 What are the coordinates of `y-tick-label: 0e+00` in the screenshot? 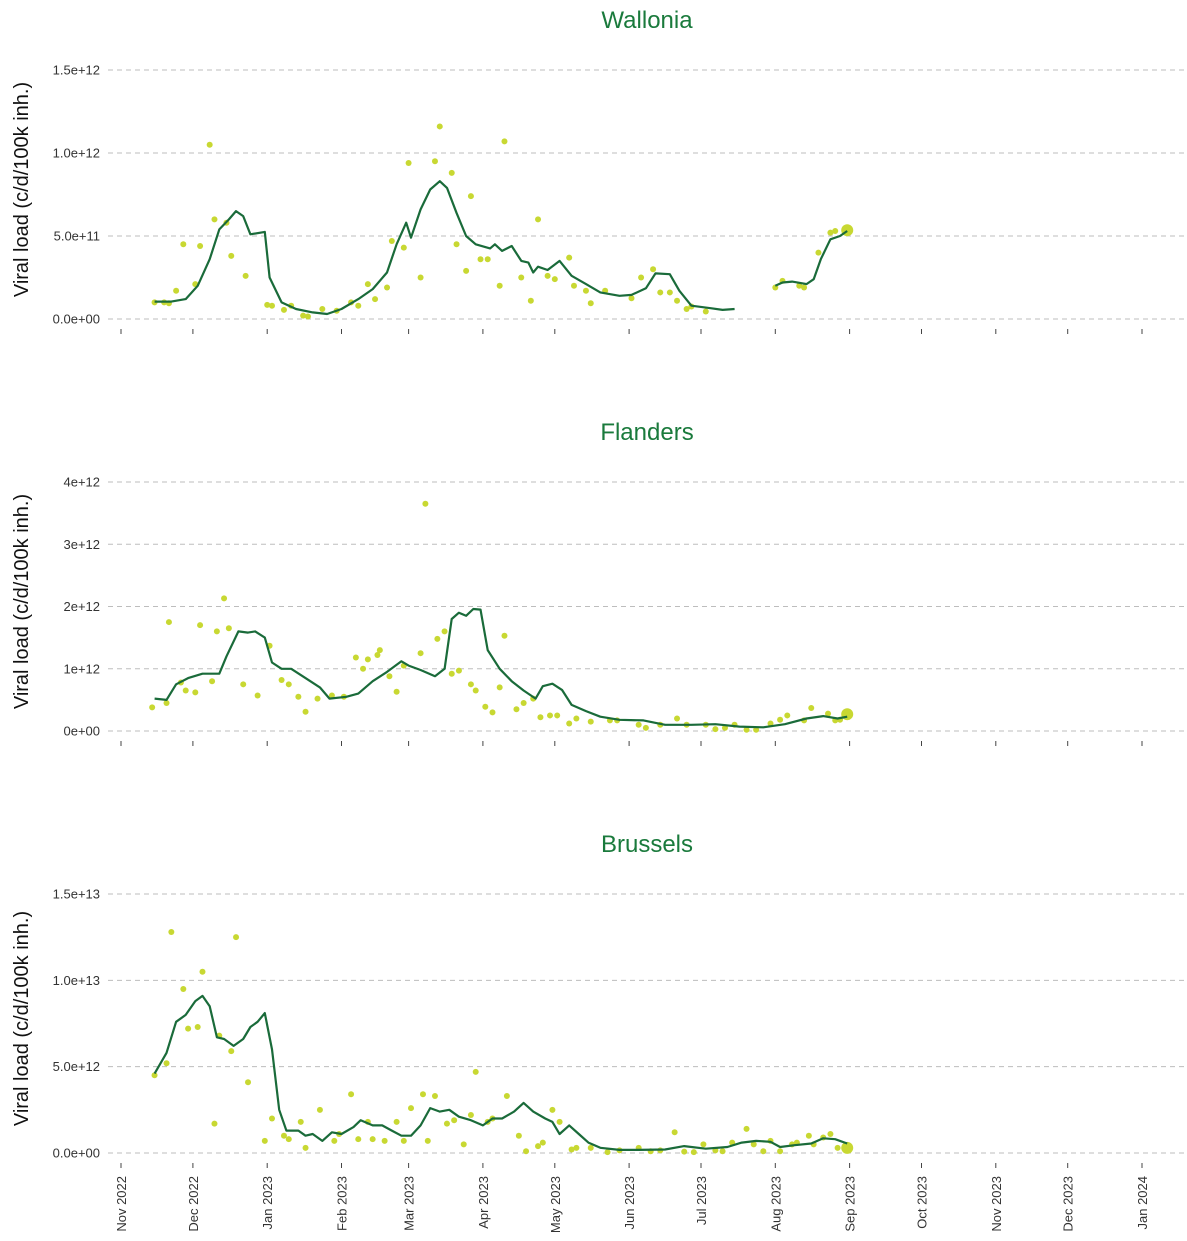 It's located at (81, 731).